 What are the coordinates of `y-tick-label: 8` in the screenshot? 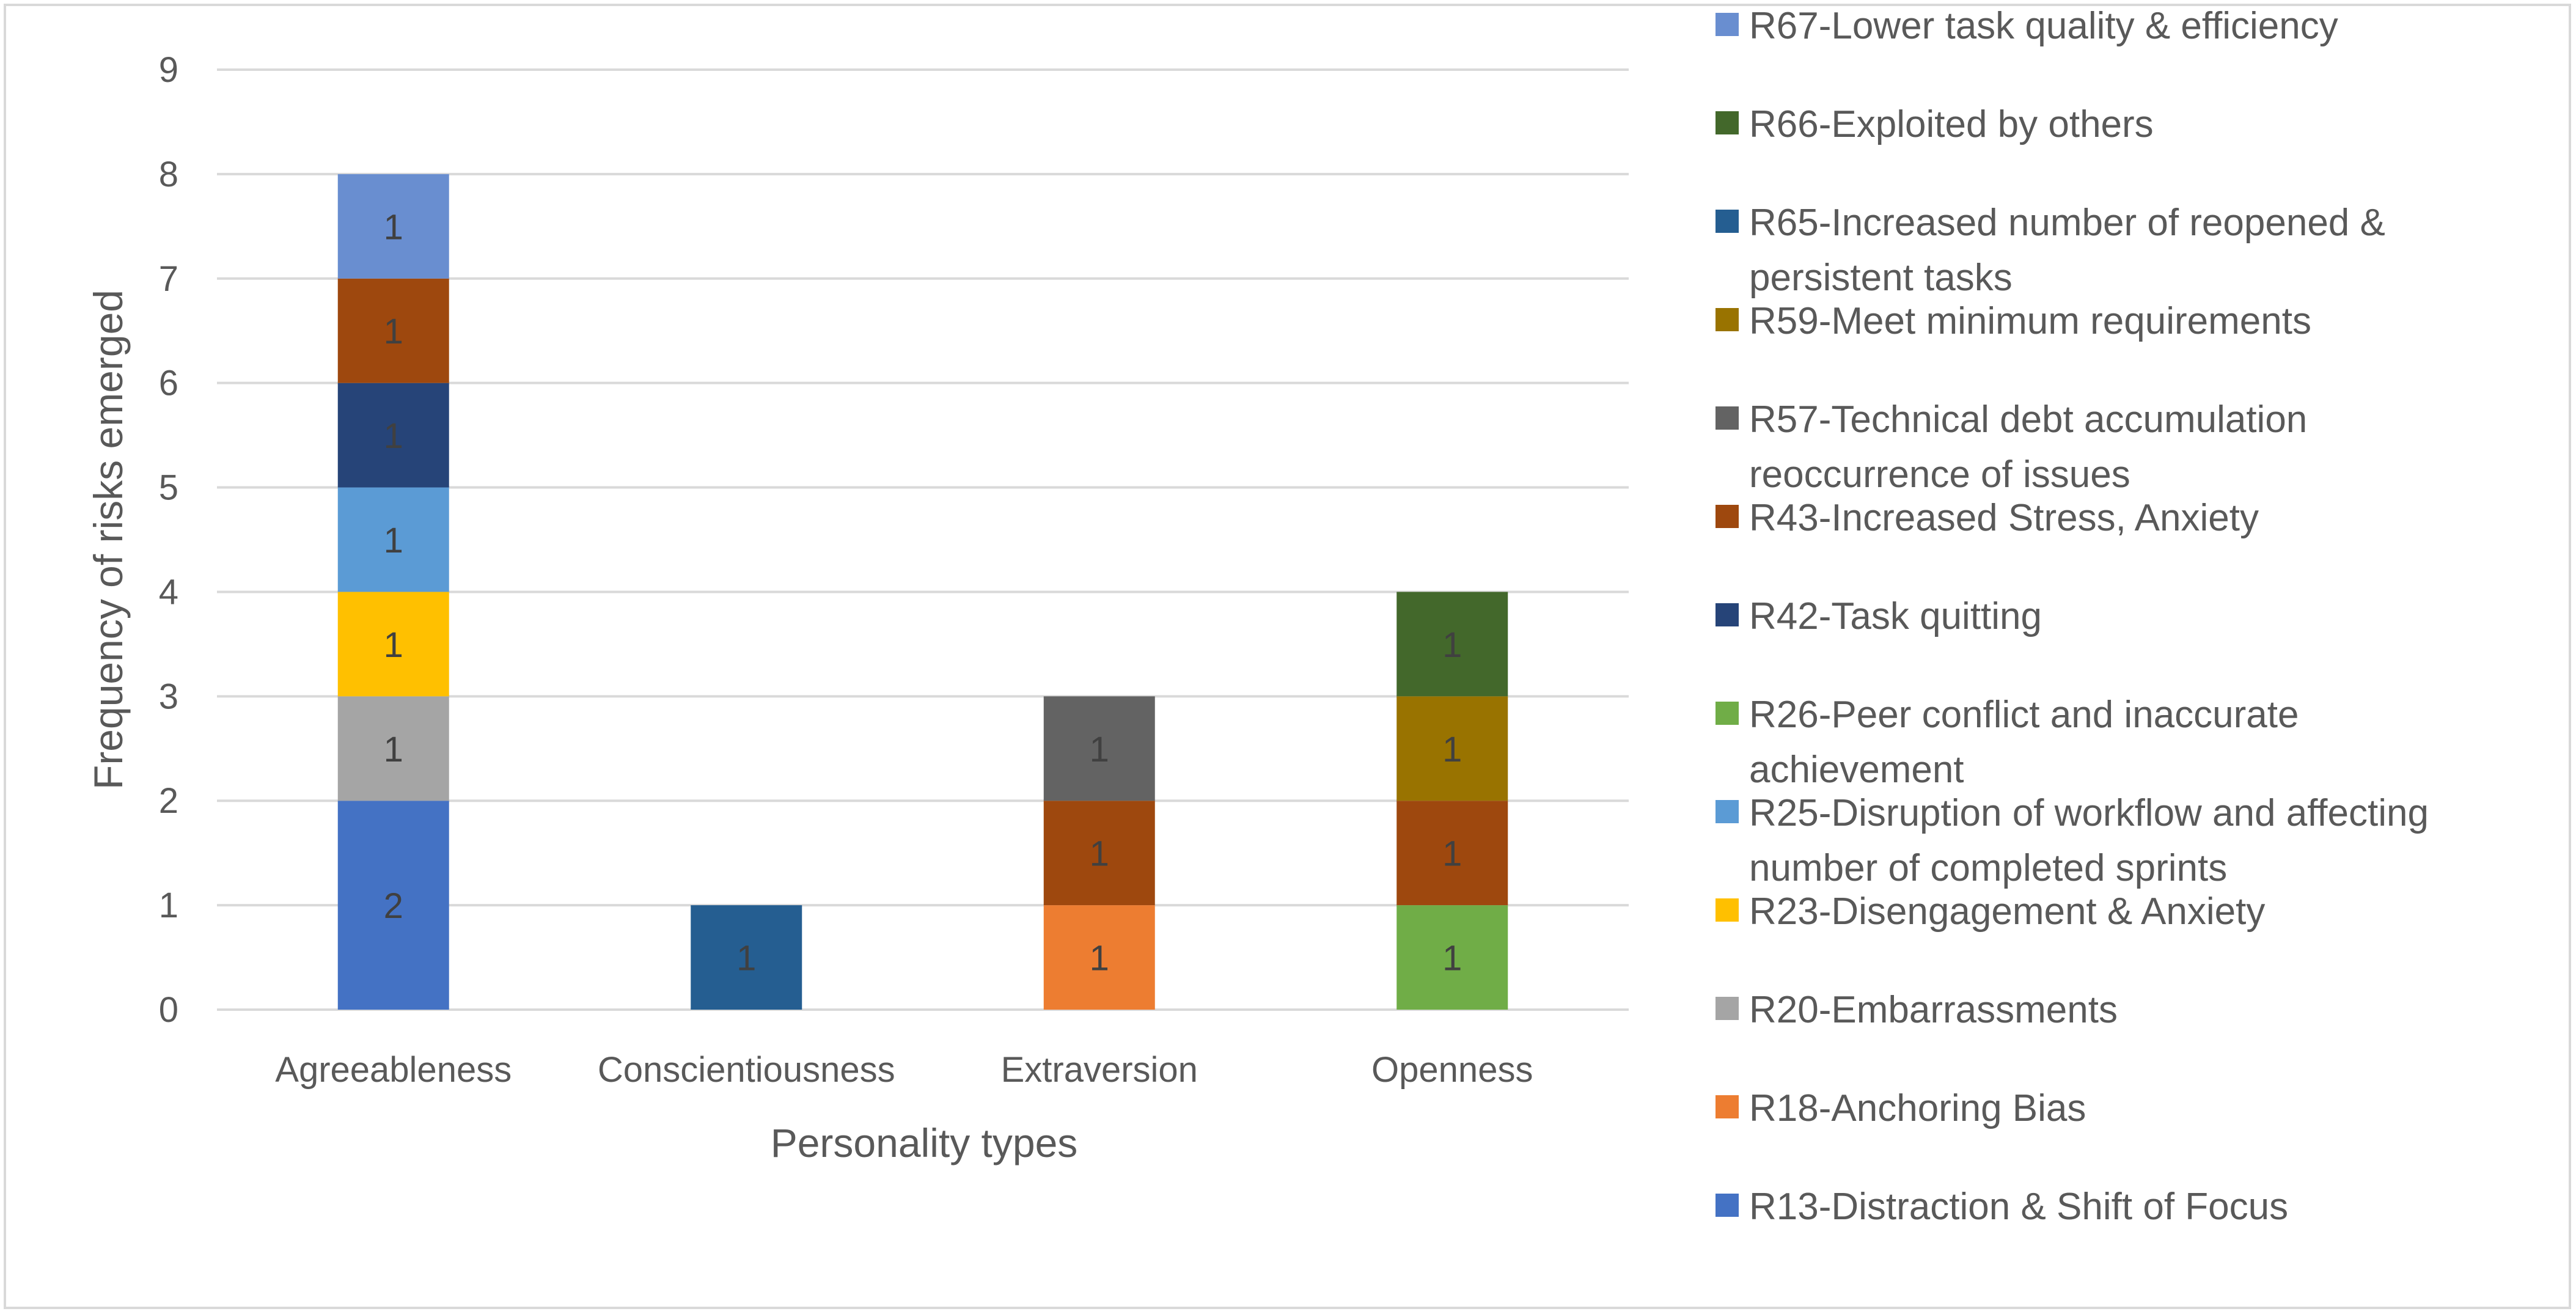 It's located at (168, 175).